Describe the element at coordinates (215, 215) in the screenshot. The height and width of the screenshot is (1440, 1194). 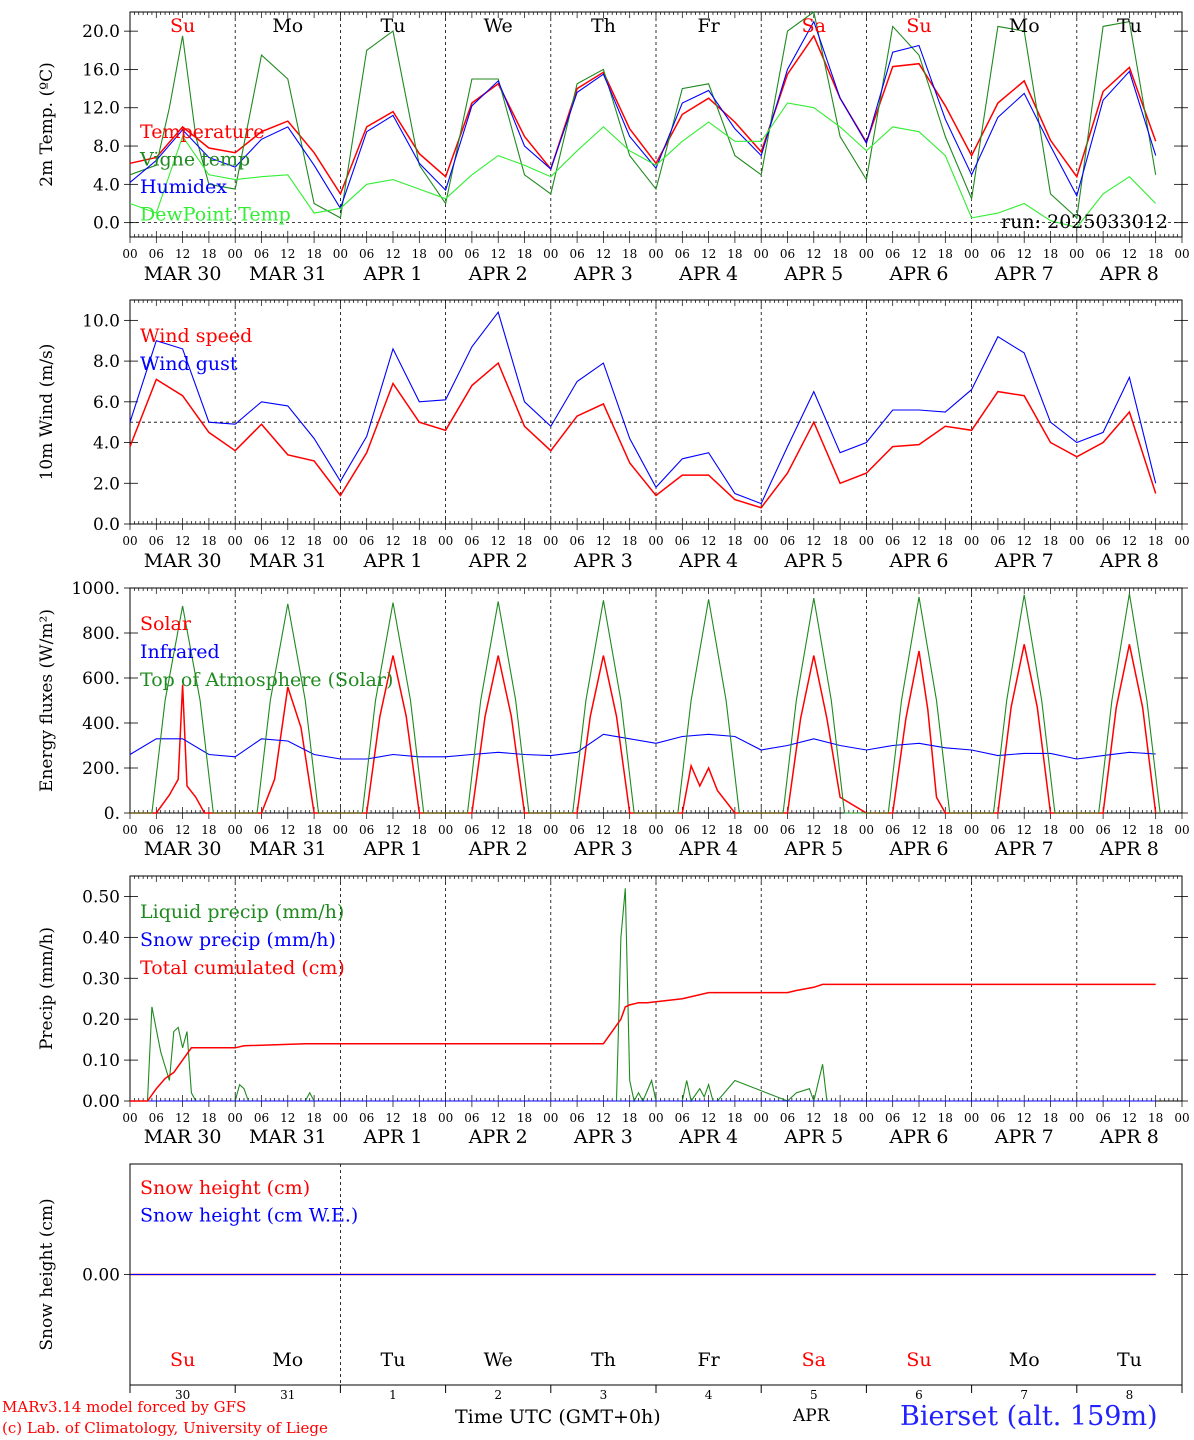
I see `legend-entry: DewPoint Temp` at that location.